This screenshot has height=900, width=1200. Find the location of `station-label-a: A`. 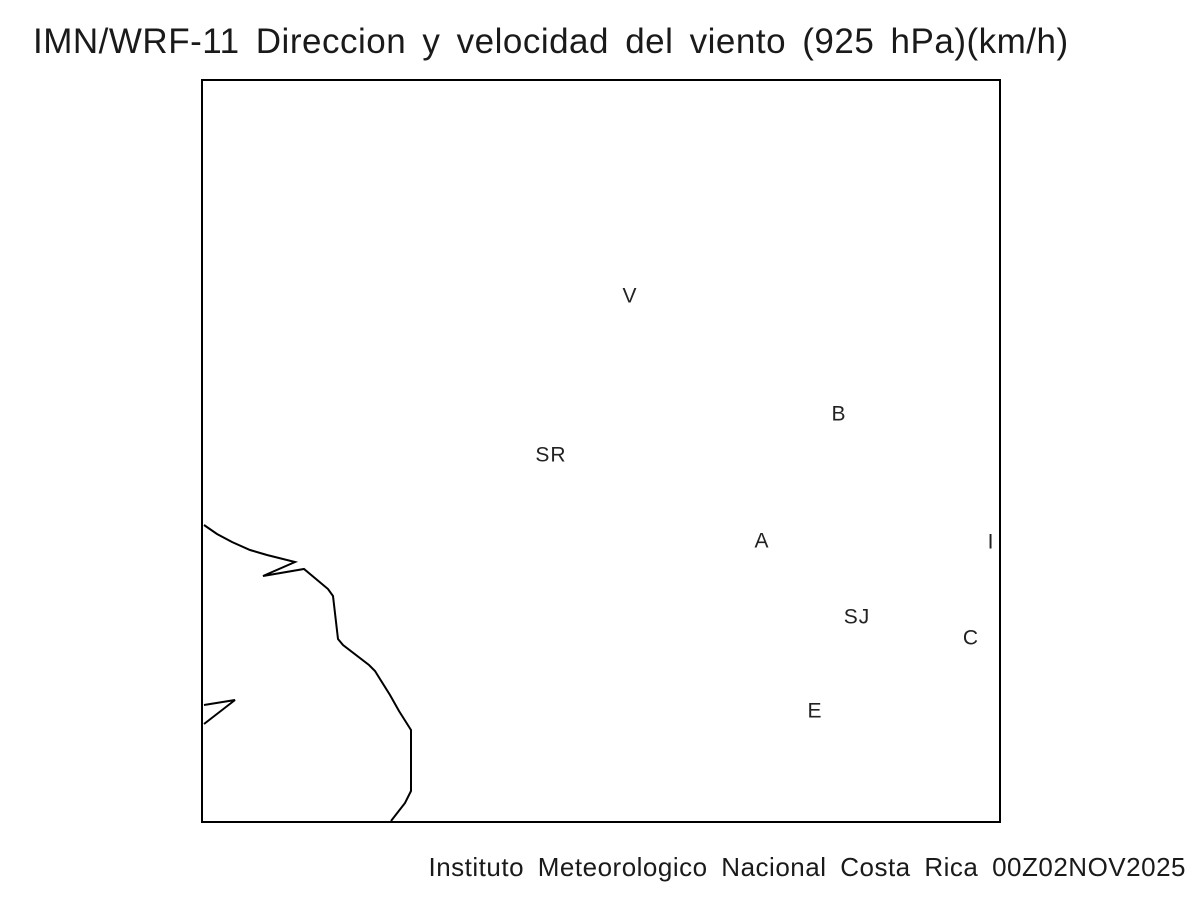

station-label-a: A is located at coordinates (762, 541).